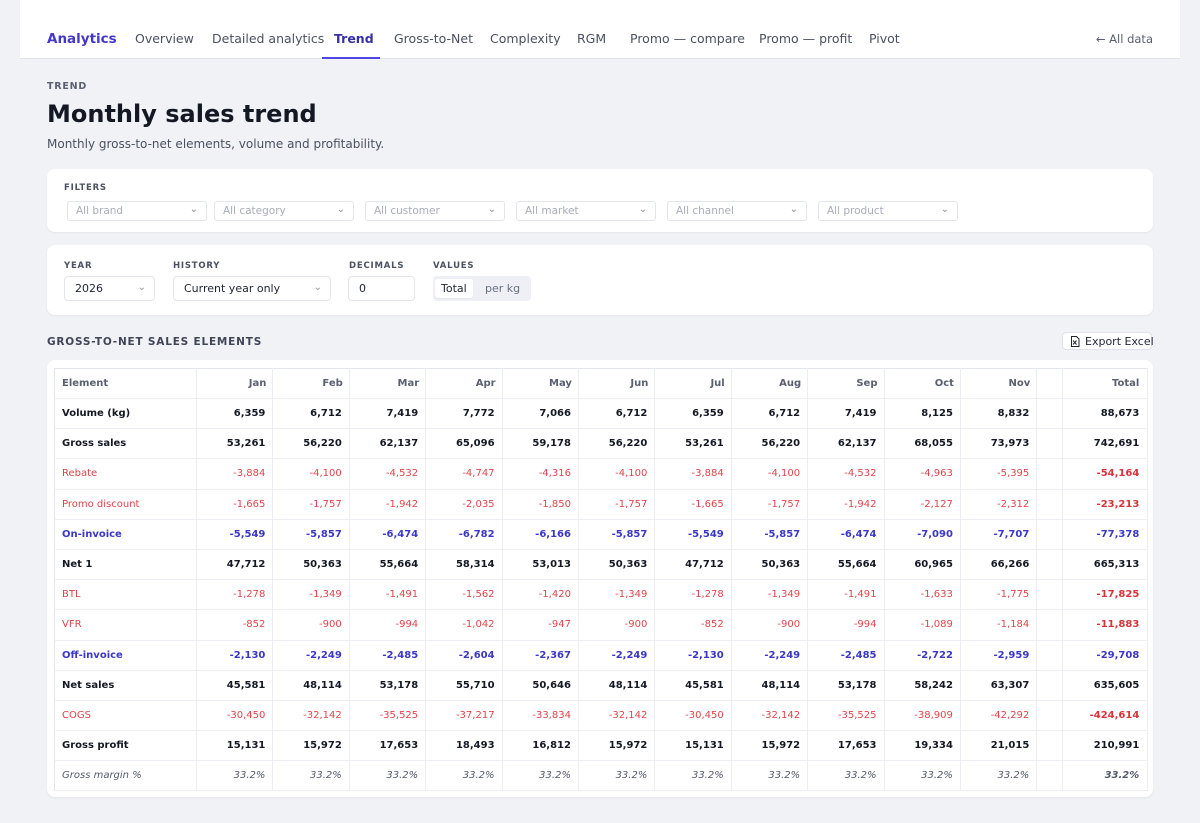  What do you see at coordinates (164, 38) in the screenshot?
I see `tab-overview: Overview` at bounding box center [164, 38].